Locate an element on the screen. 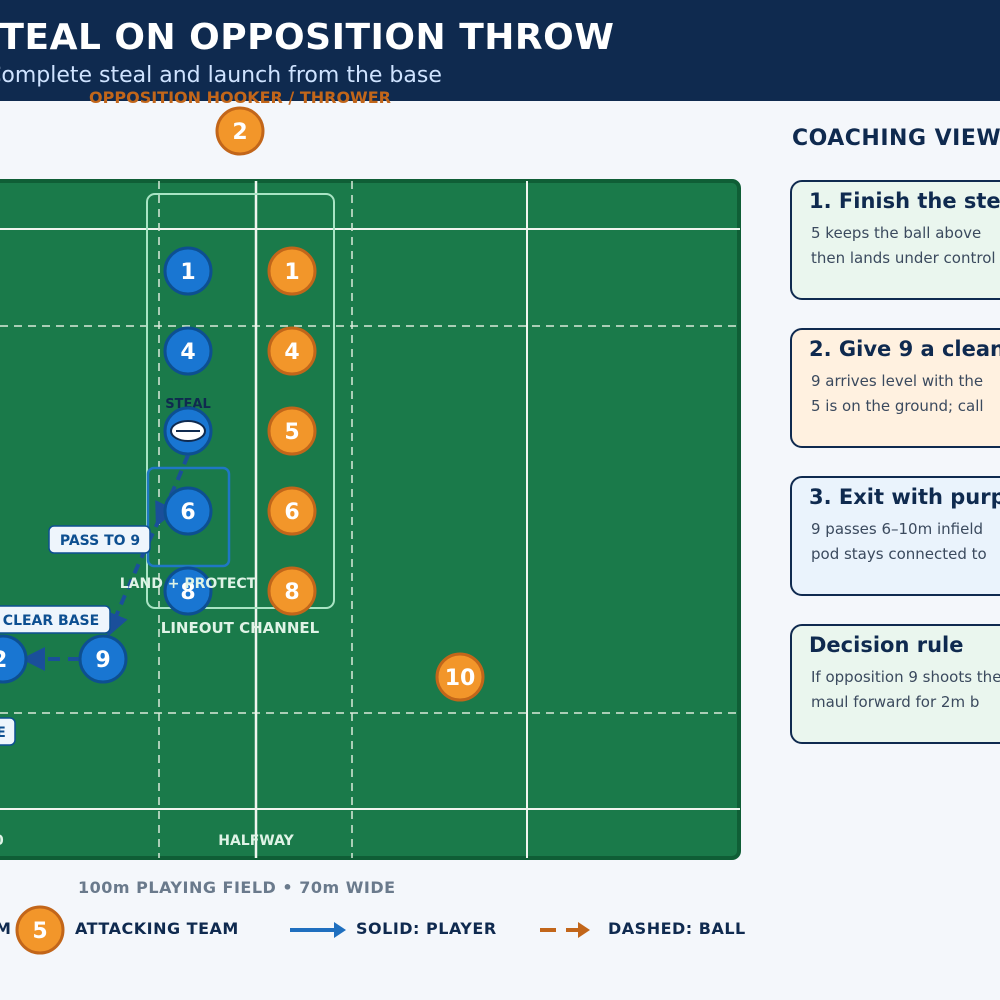 The height and width of the screenshot is (1000, 1000). pass-to-9-arrow is located at coordinates (133, 577).